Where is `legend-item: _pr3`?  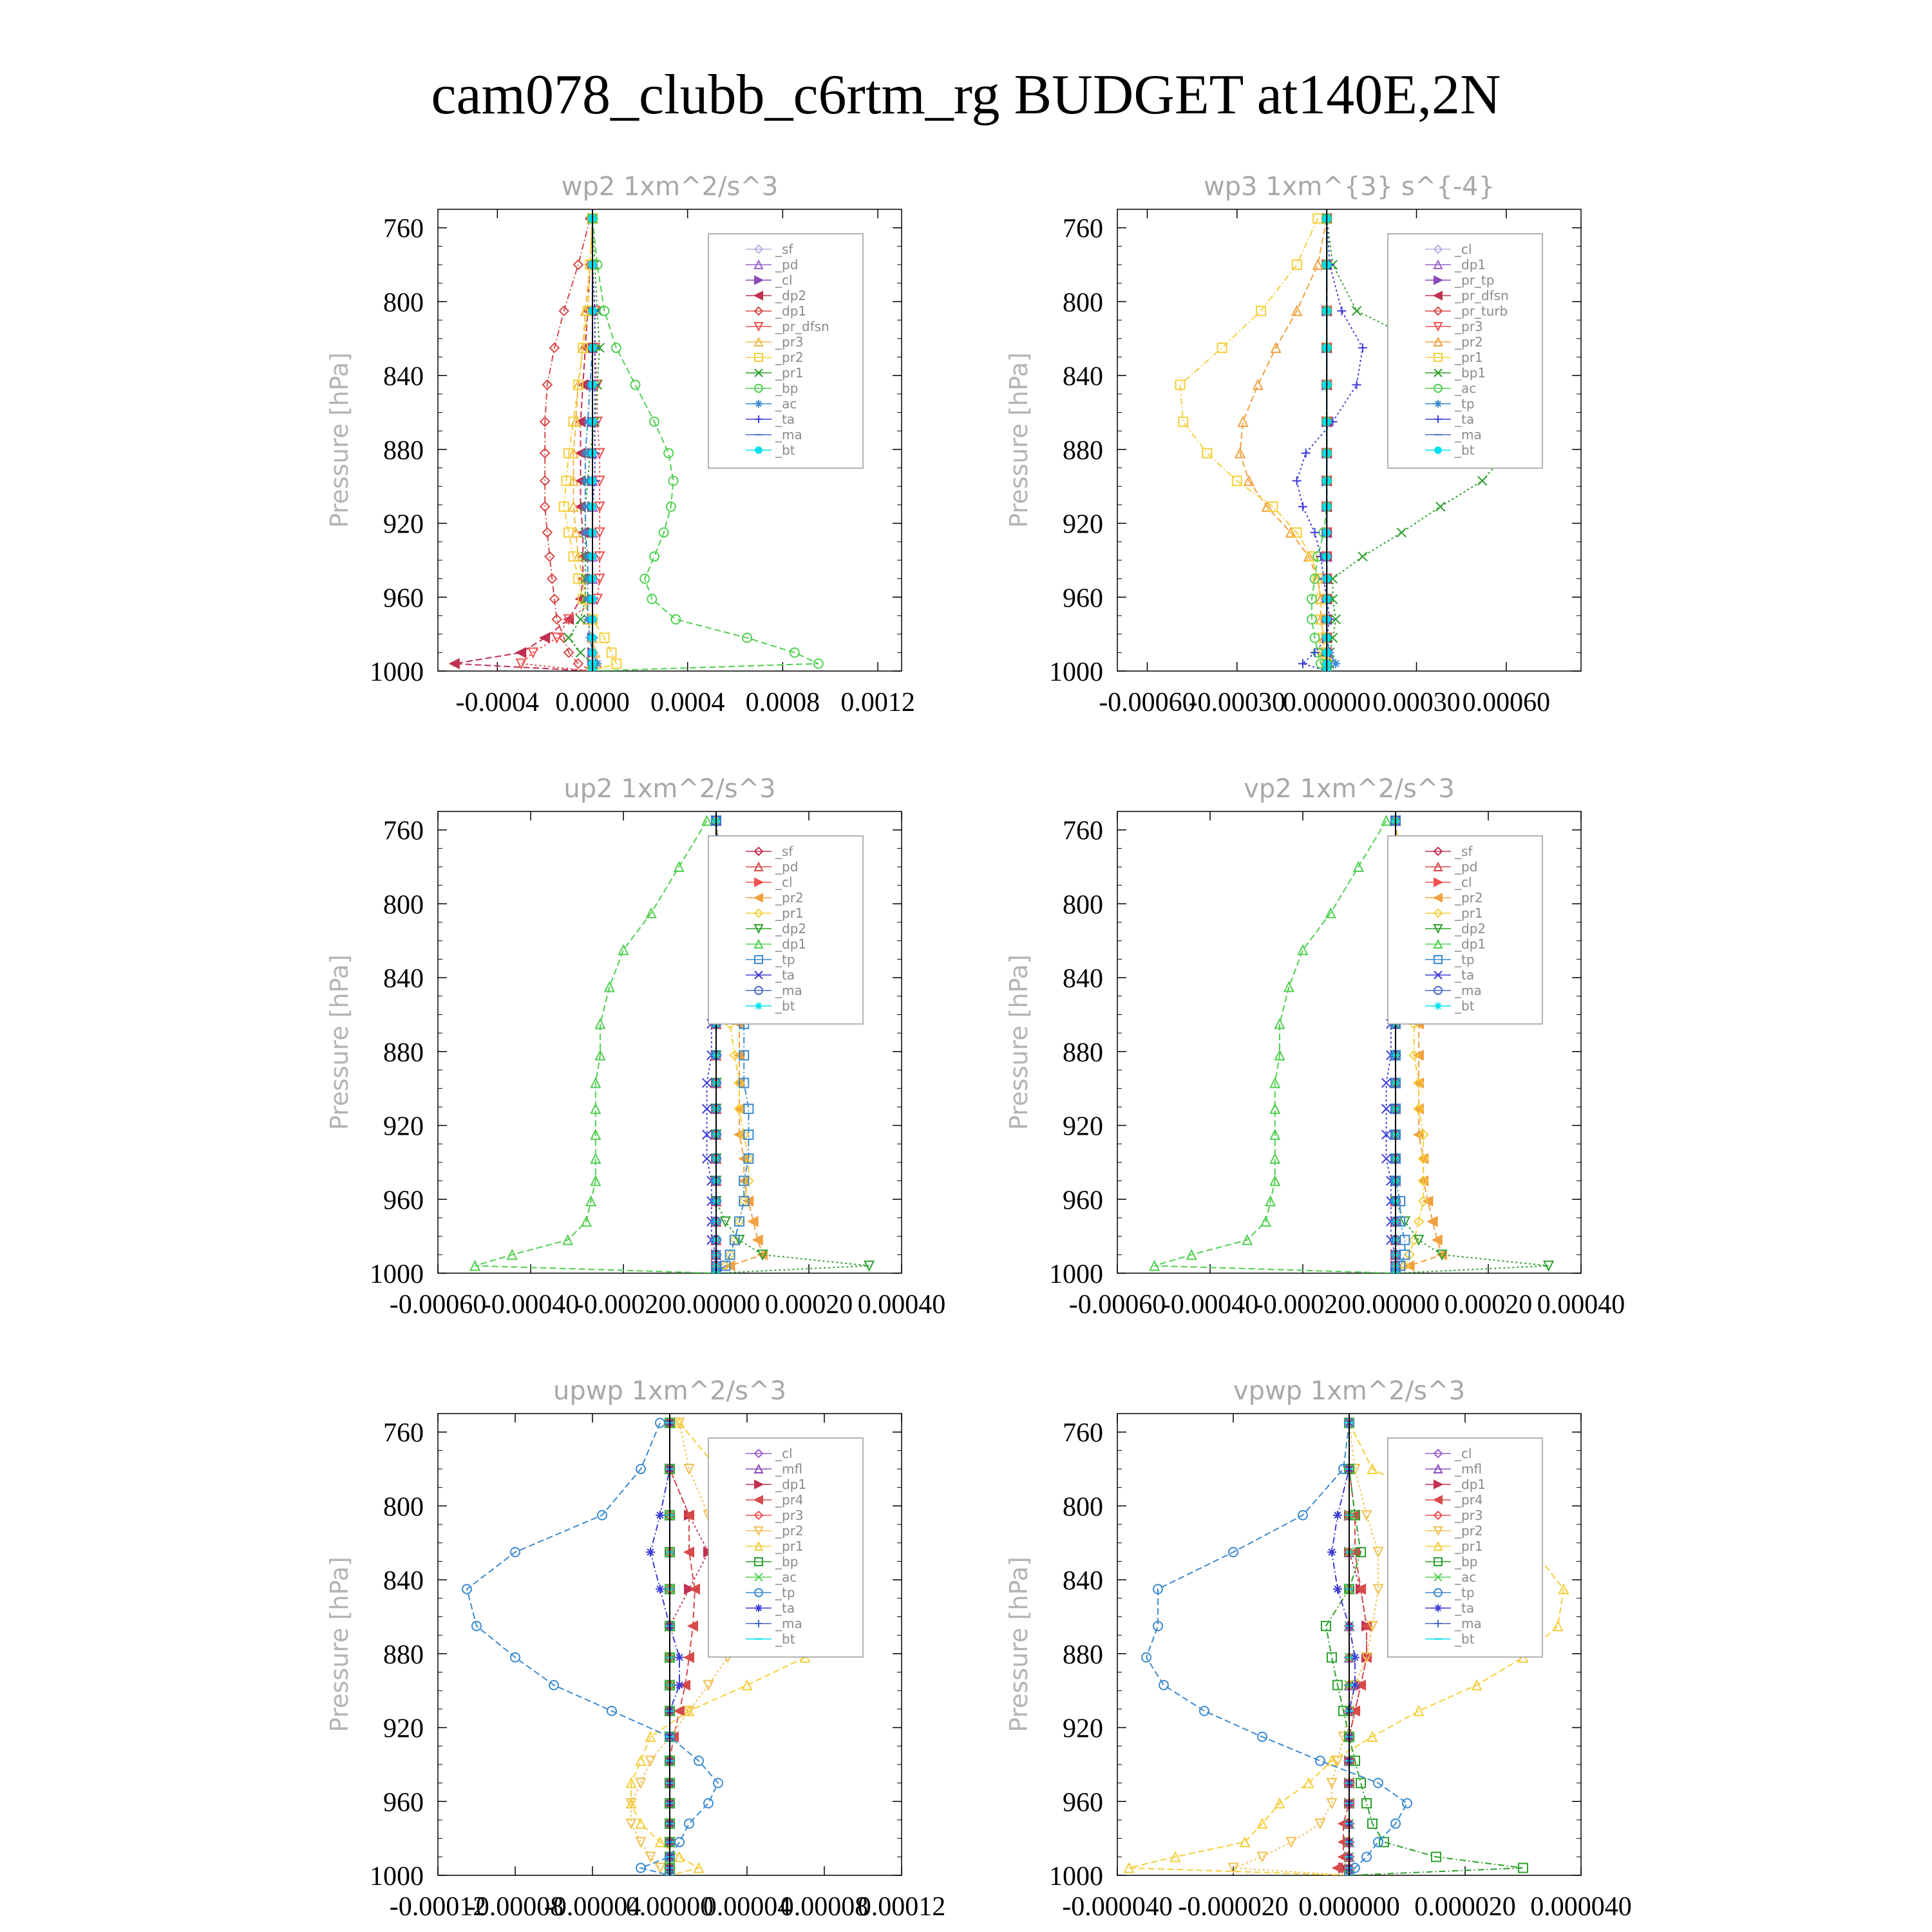
legend-item: _pr3 is located at coordinates (775, 342).